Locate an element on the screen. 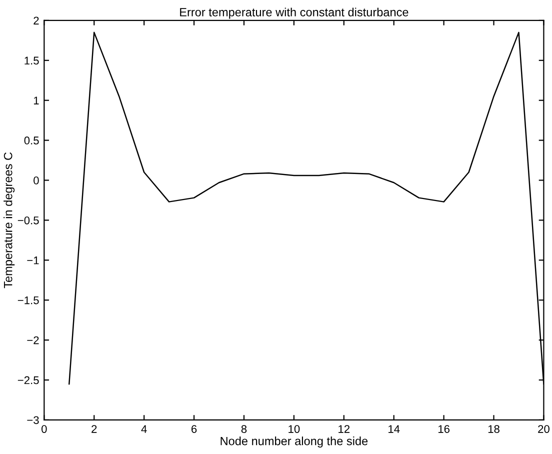  x-tick-label: 4 is located at coordinates (144, 429).